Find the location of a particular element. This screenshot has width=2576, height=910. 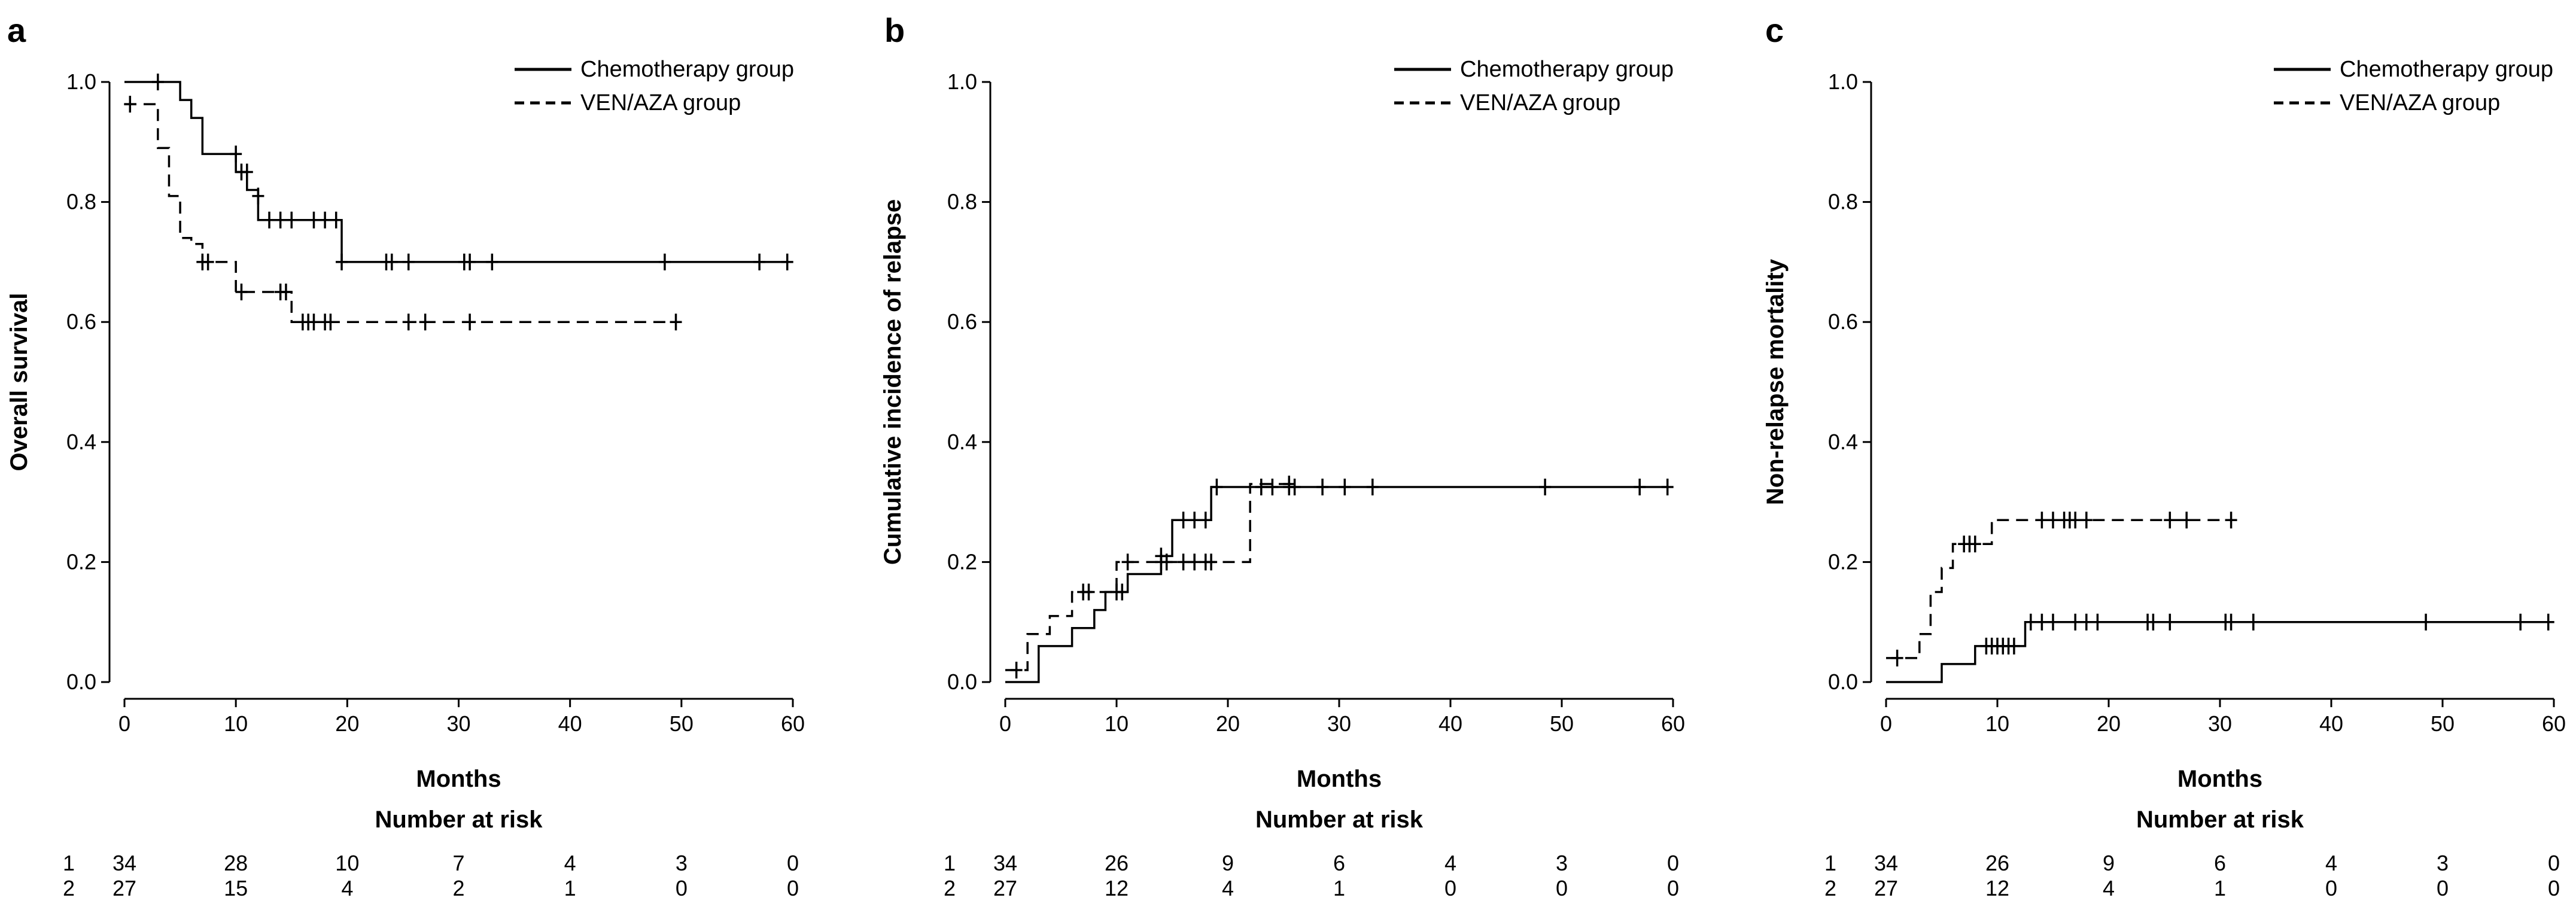

panel-letter: a is located at coordinates (16, 30).